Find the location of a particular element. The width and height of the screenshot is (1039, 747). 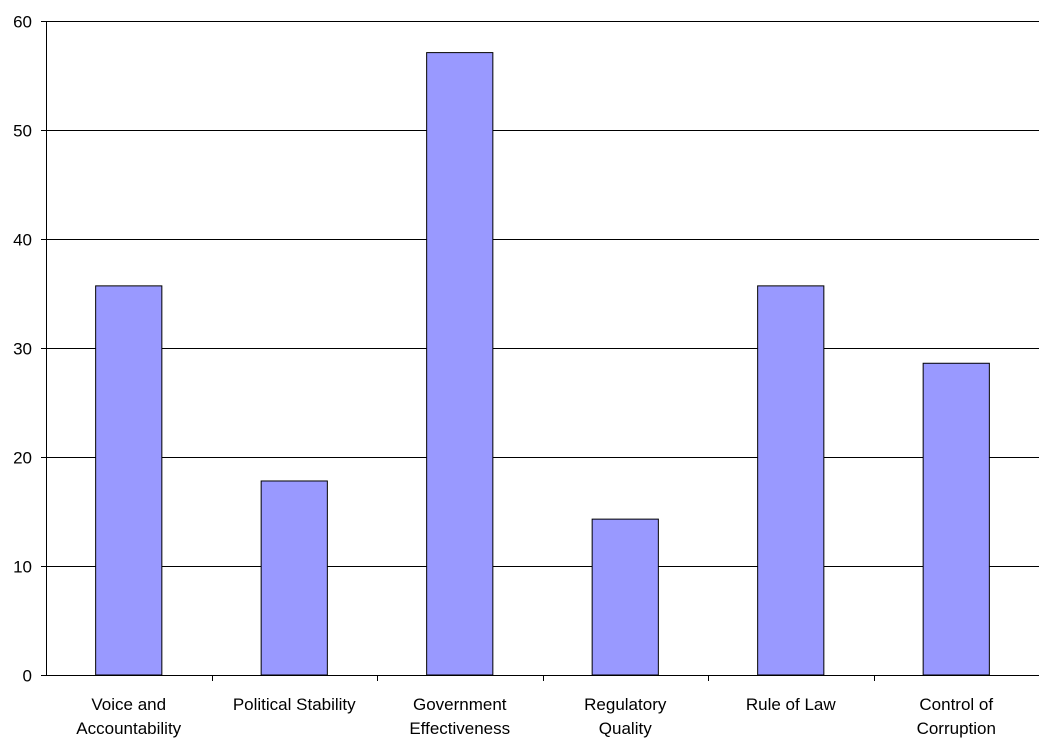

x-tick-label-1: Political Stability is located at coordinates (294, 704).